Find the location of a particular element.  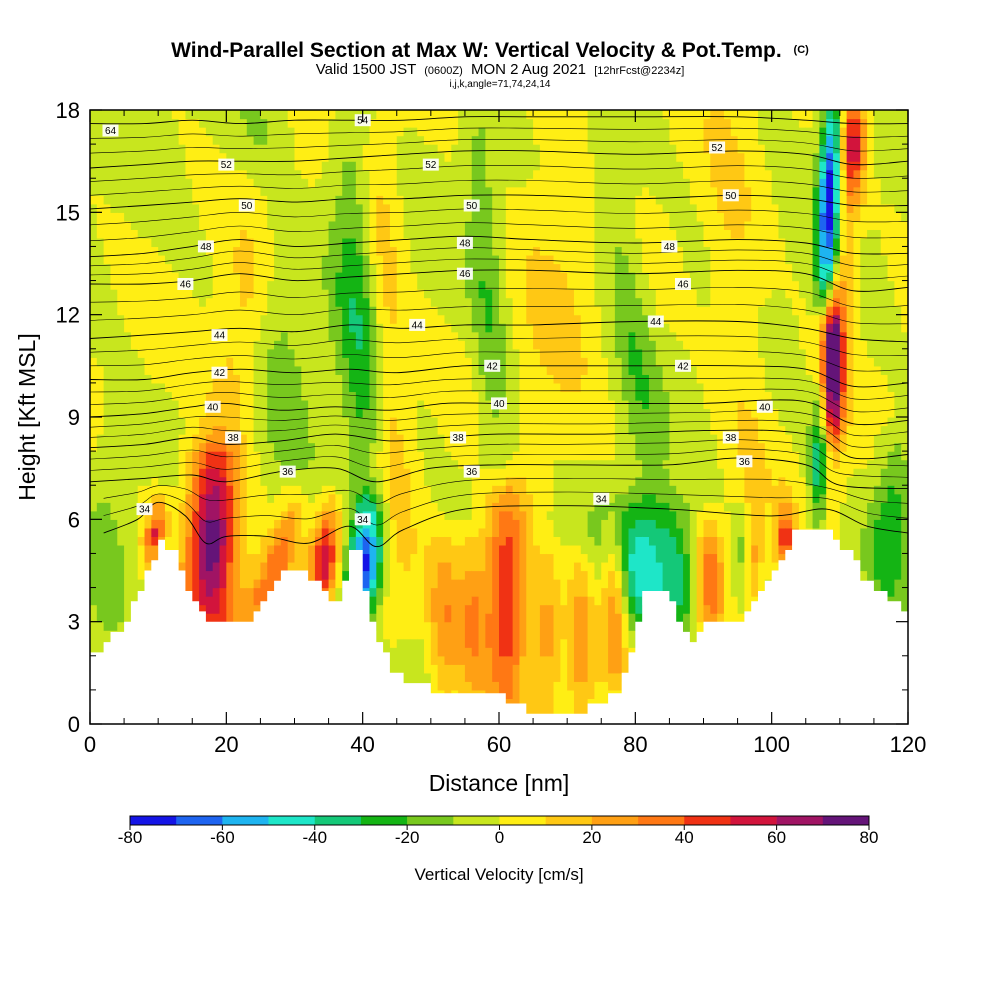

contour-label-44: 44 is located at coordinates (417, 324).